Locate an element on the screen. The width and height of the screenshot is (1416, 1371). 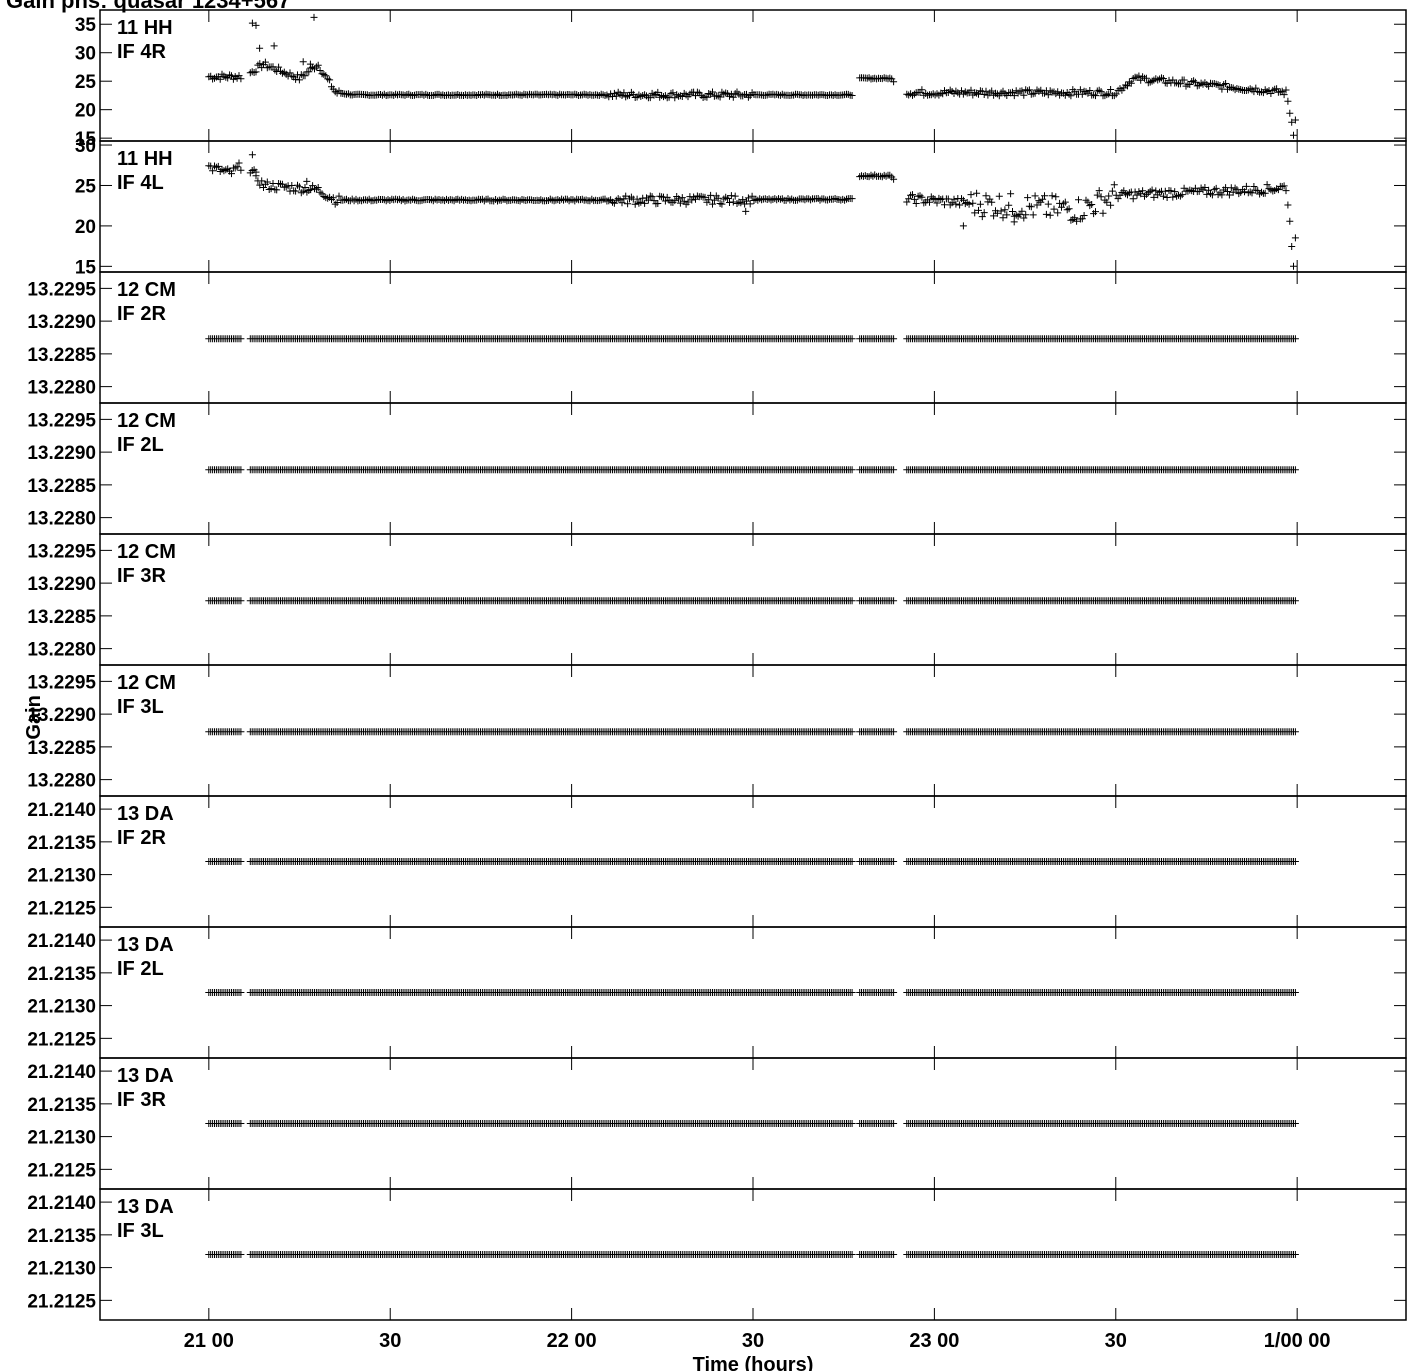
x-tick-label: 21 00 is located at coordinates (209, 1341).